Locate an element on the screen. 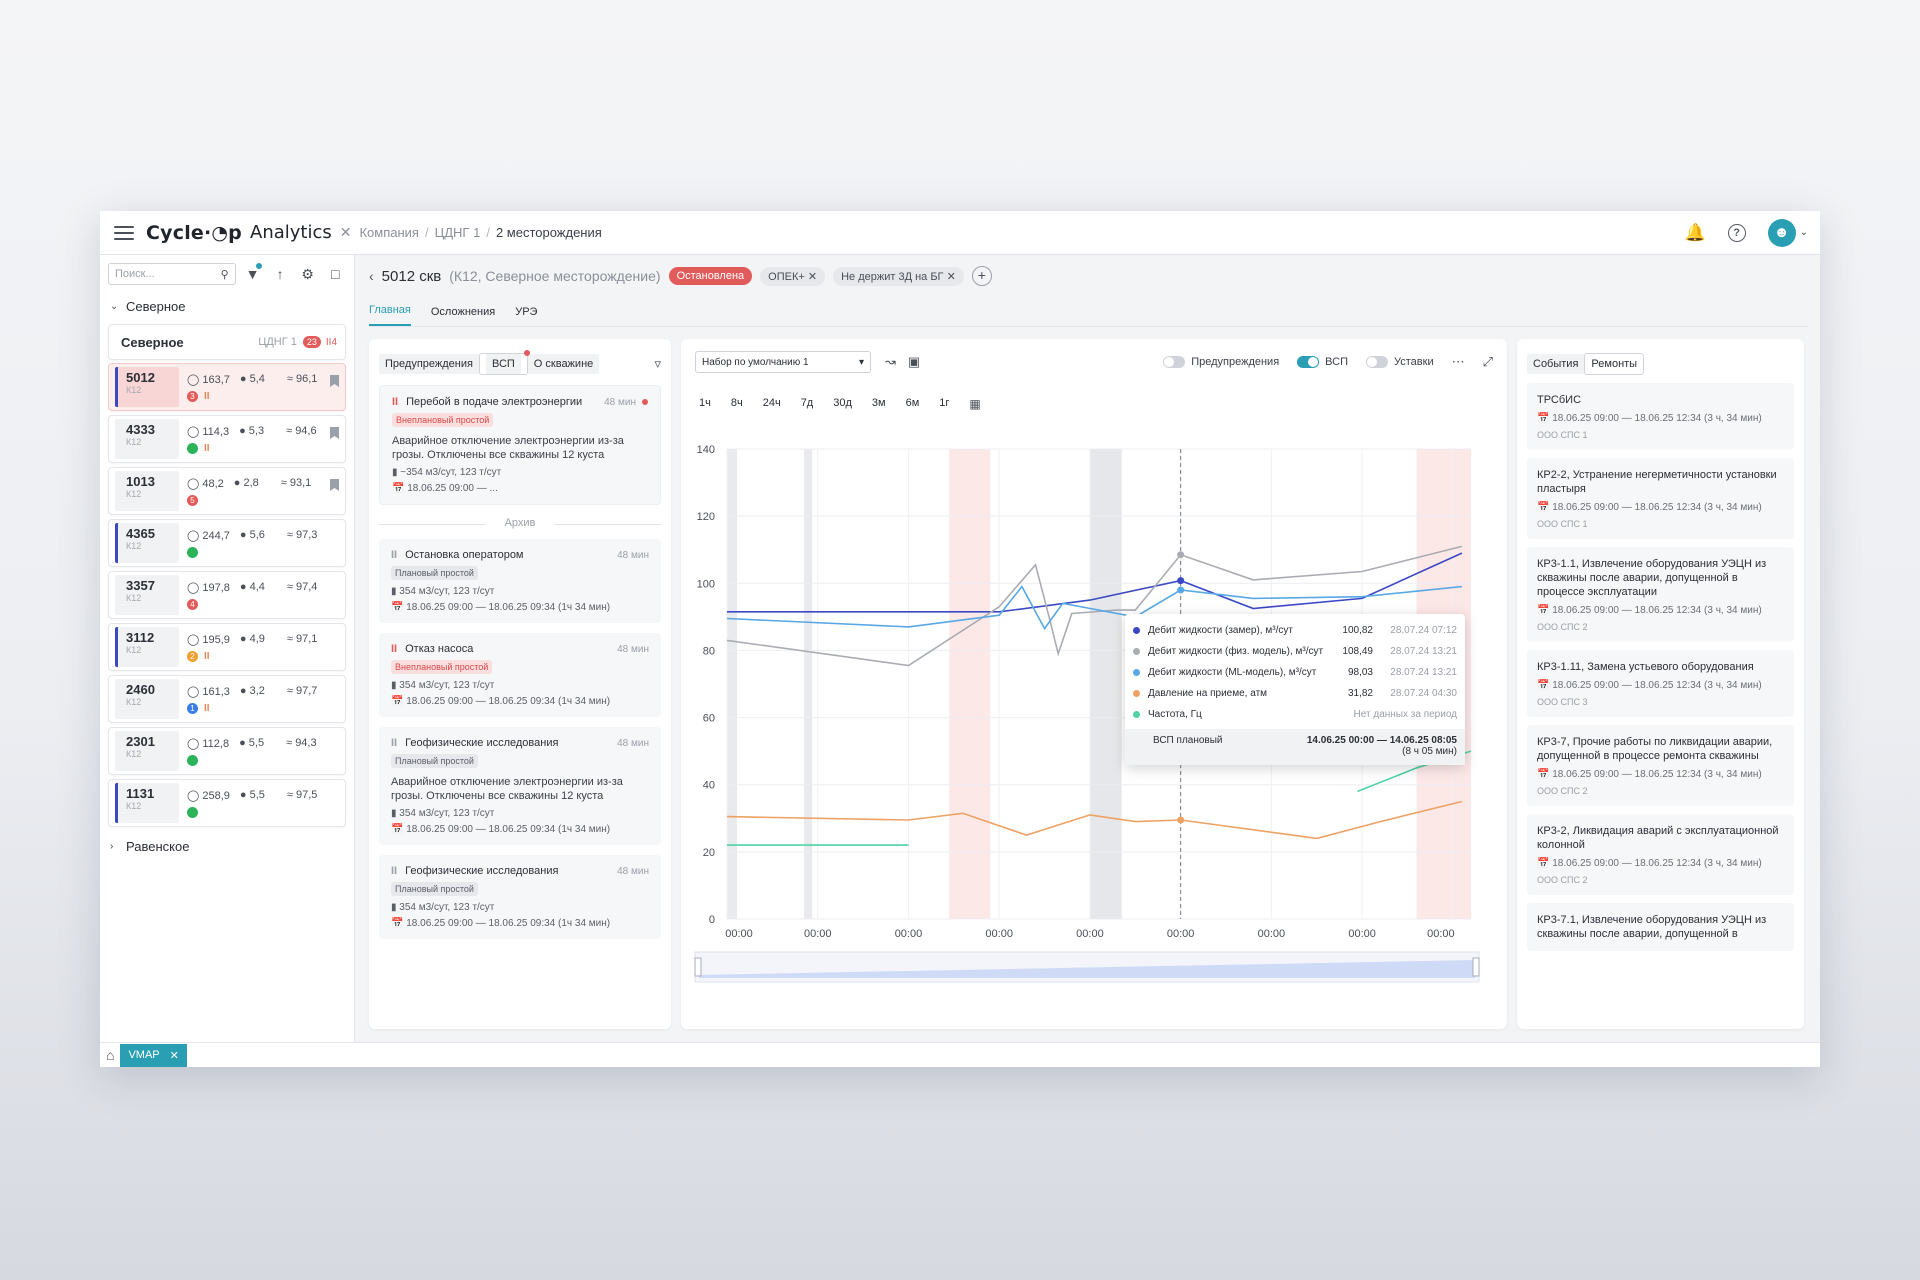  well-card: 2460 К12 ◯ 161,3 ● 3,2 ≈ 97,7 1 II is located at coordinates (227, 699).